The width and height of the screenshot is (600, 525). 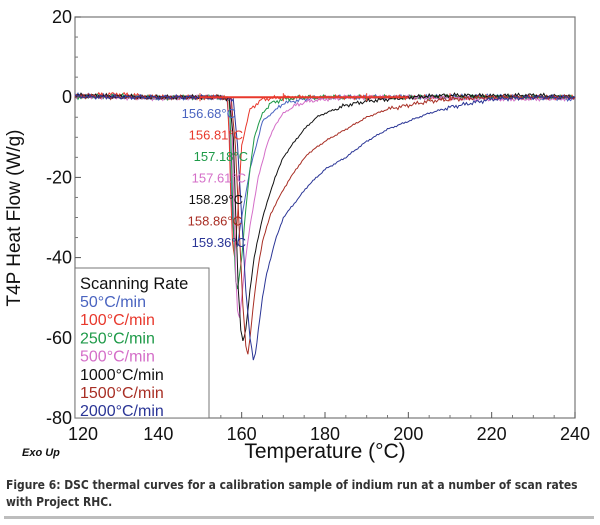 What do you see at coordinates (59, 418) in the screenshot?
I see `y-tick-label-5: -80` at bounding box center [59, 418].